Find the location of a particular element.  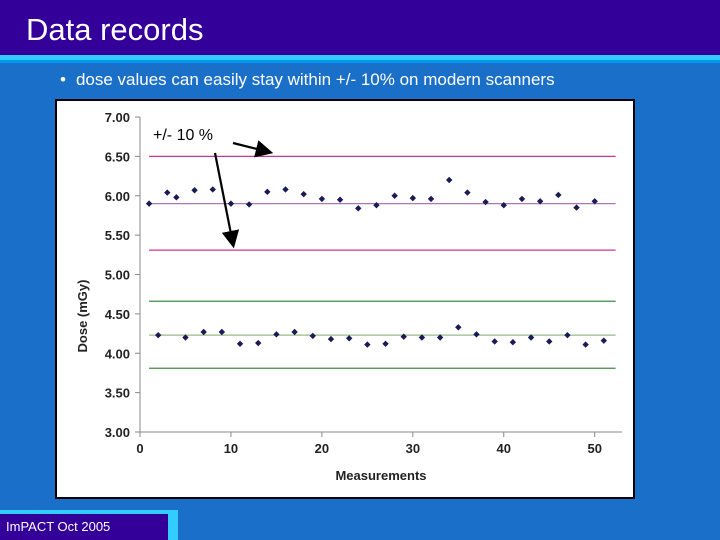

y-tick-label: 4.50 is located at coordinates (117, 314).